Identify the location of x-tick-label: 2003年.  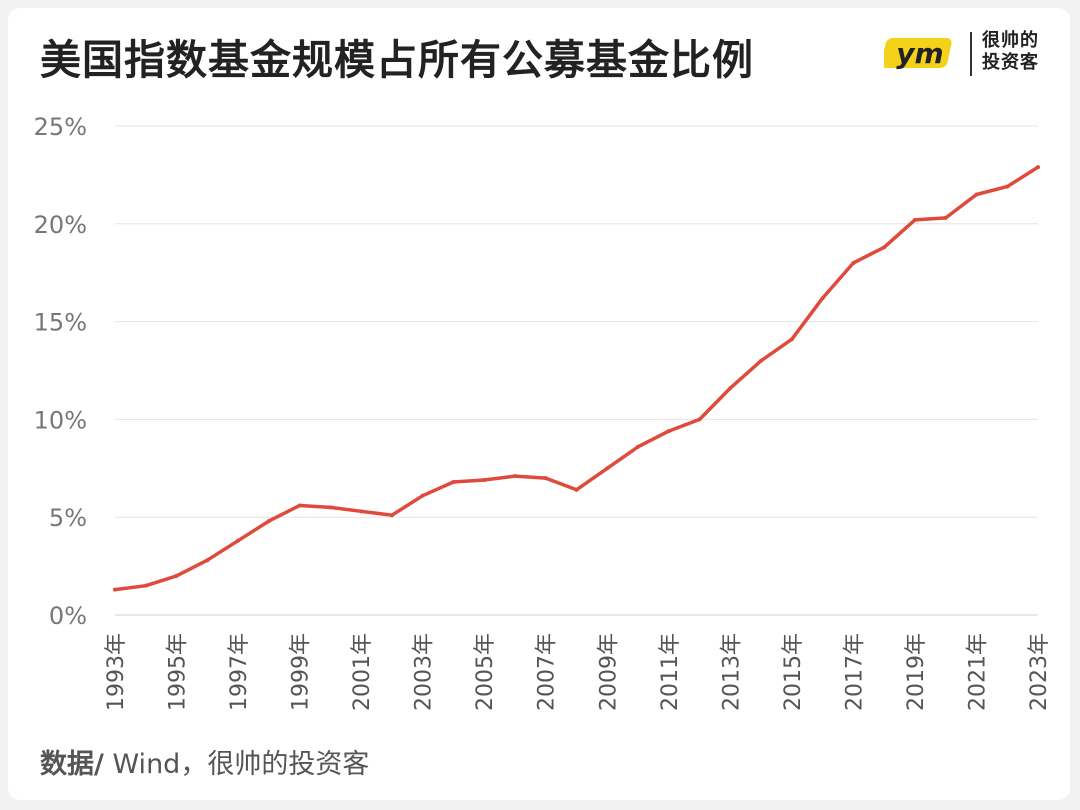
(424, 672).